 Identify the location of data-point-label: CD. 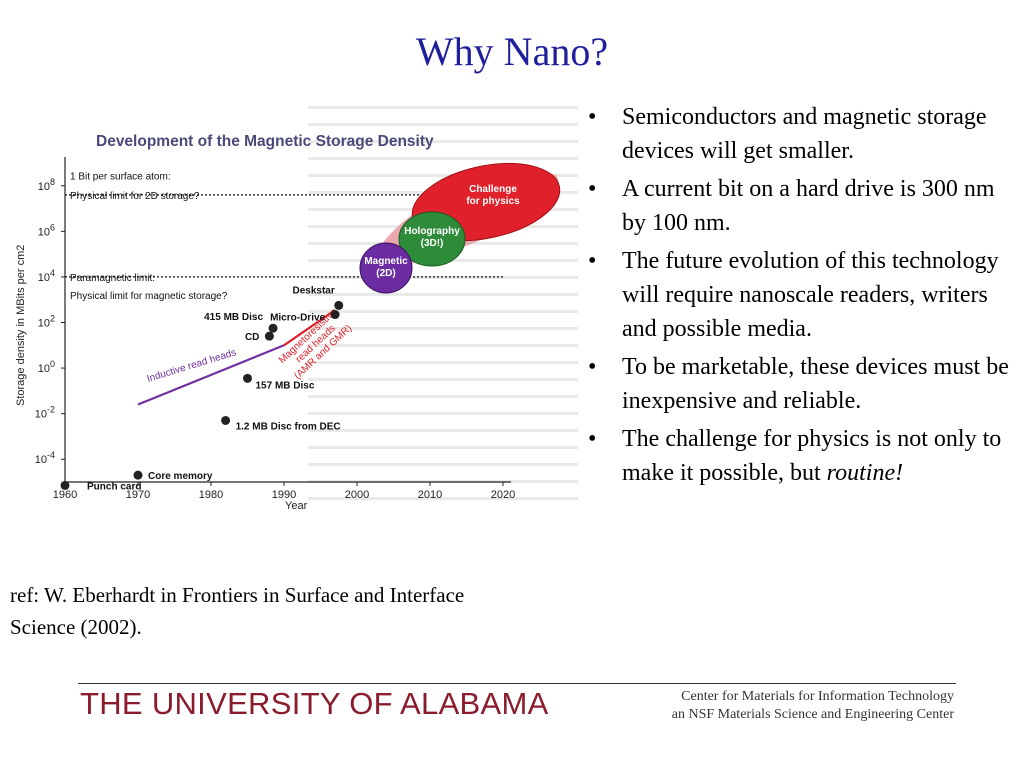
(252, 337).